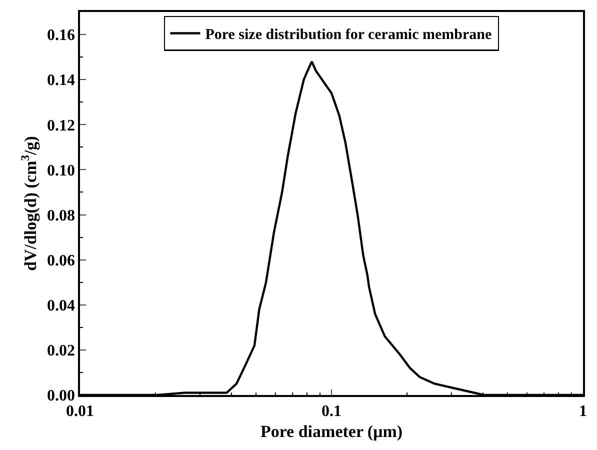 Image resolution: width=597 pixels, height=450 pixels. Describe the element at coordinates (61, 171) in the screenshot. I see `y-tick-label: 0.10` at that location.